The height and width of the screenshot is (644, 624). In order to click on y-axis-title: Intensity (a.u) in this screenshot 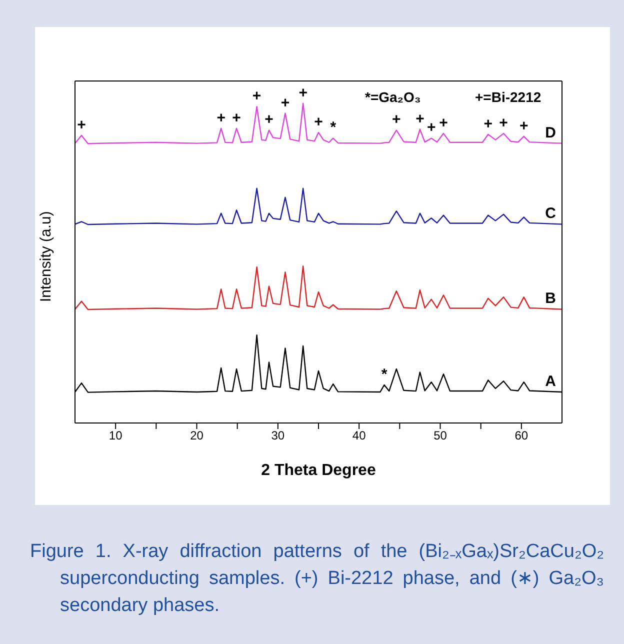, I will do `click(45, 256)`.